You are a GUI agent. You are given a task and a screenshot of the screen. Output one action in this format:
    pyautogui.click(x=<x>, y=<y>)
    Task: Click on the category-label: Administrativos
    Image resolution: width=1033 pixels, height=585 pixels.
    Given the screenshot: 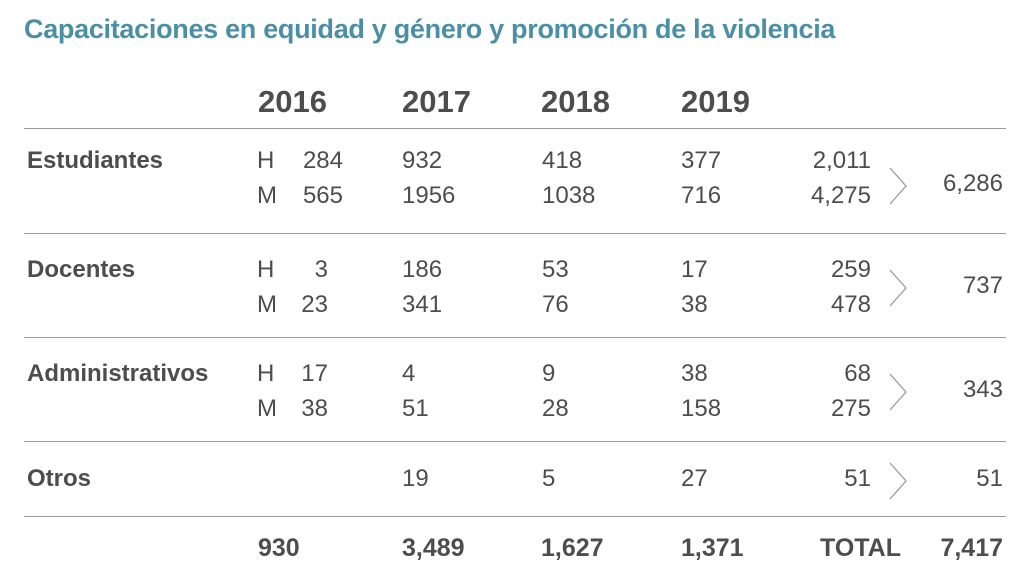 What is the action you would take?
    pyautogui.click(x=118, y=373)
    